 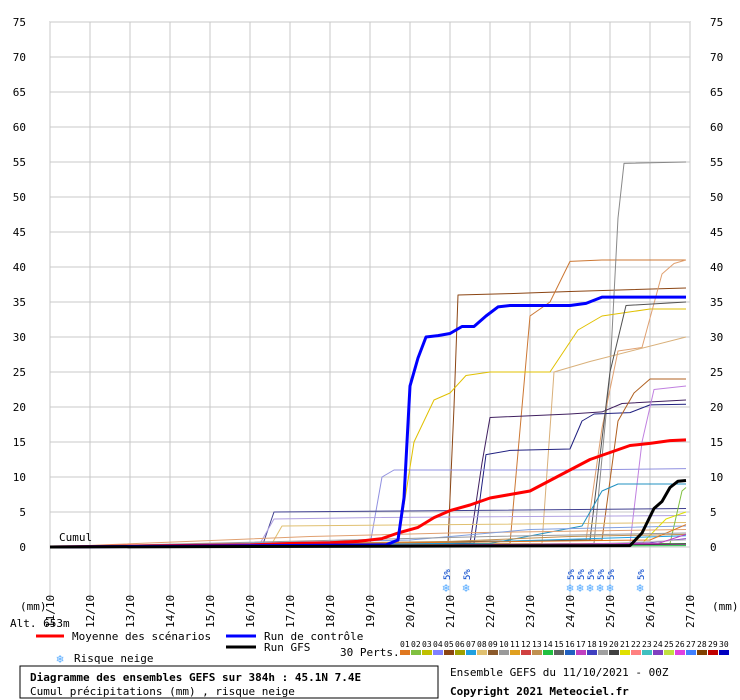 What do you see at coordinates (716, 442) in the screenshot?
I see `y-tick-right: 15` at bounding box center [716, 442].